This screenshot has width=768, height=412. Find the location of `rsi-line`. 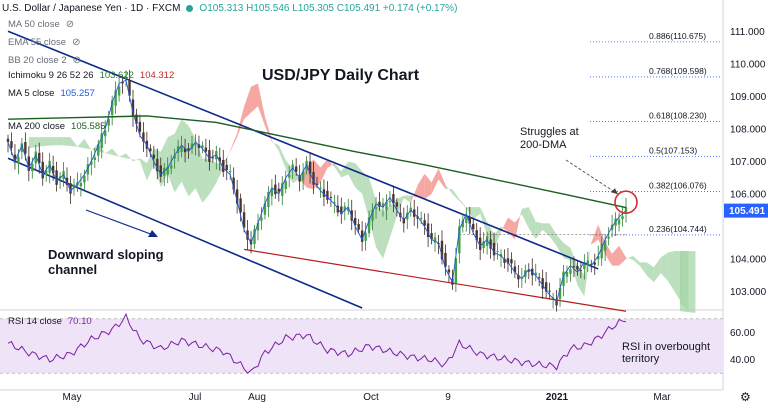

rsi-line is located at coordinates (317, 343).